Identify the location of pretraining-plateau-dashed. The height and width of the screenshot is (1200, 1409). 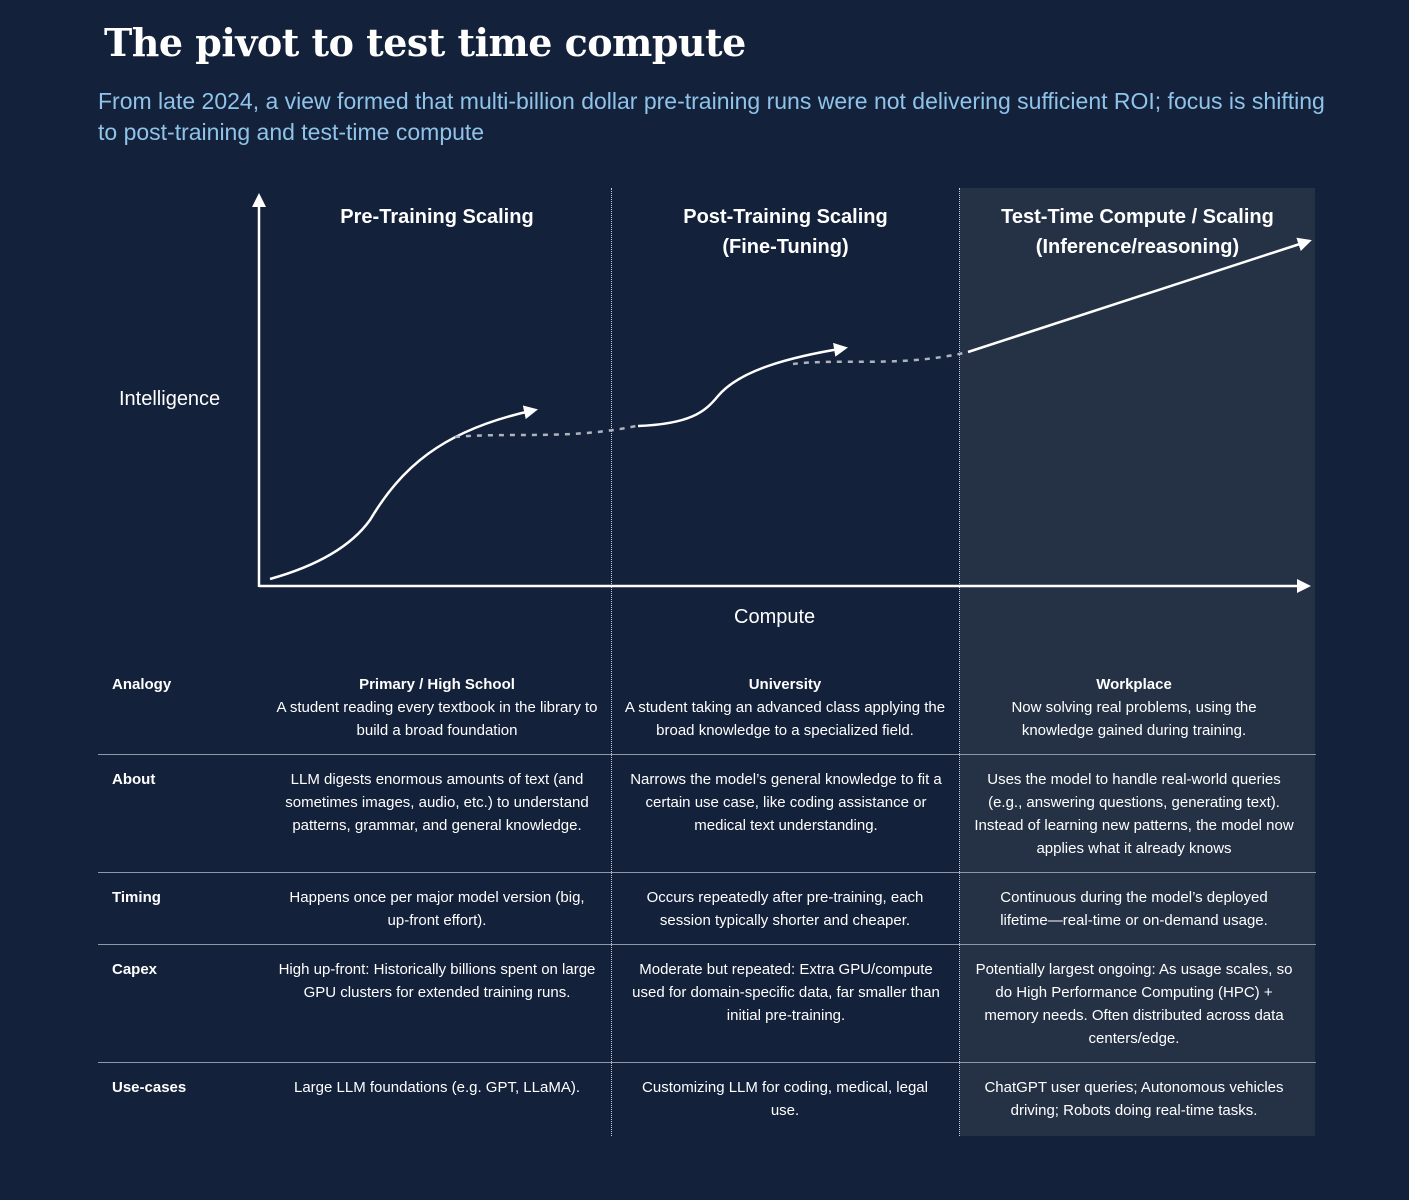
(545, 431).